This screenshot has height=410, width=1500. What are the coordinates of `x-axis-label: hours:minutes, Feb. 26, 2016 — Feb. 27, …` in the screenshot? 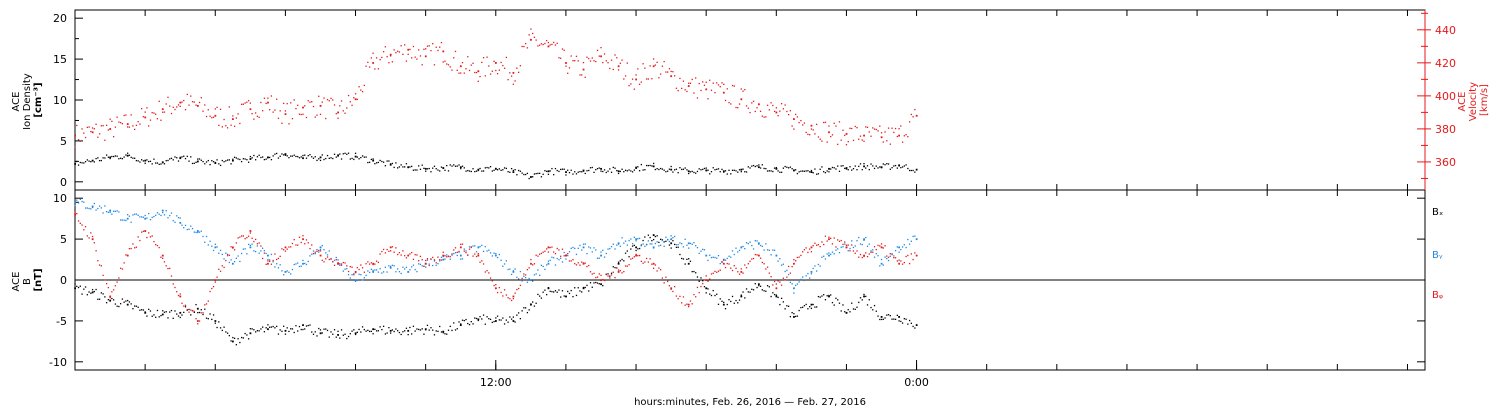 It's located at (750, 402).